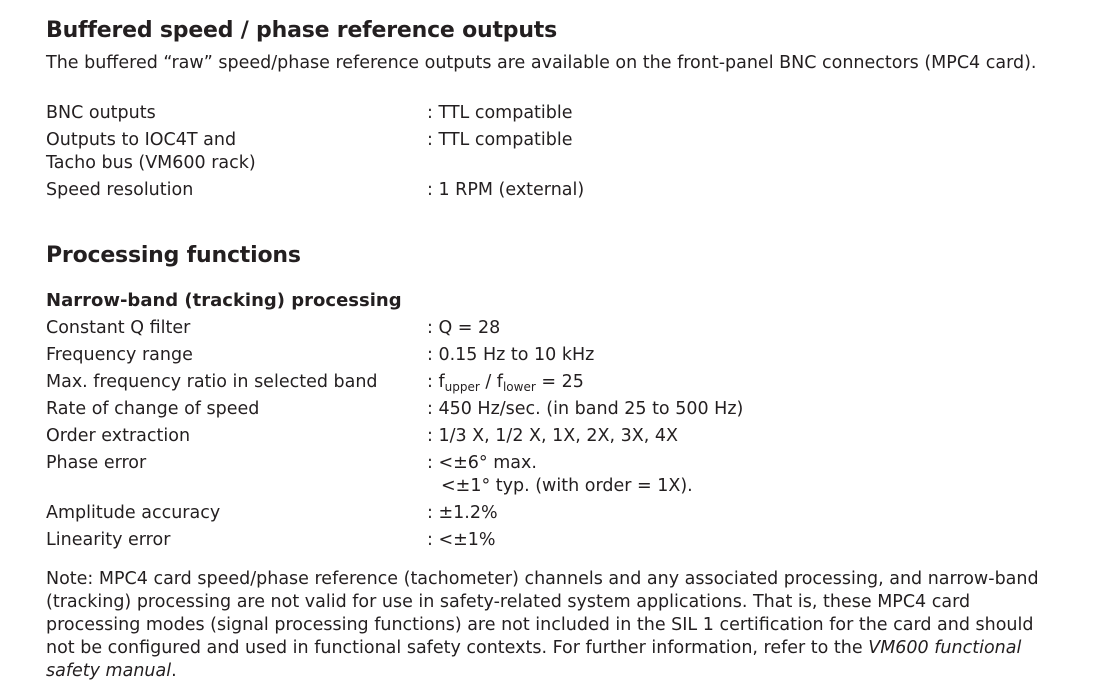  I want to click on spec-value: : Q = 28, so click(464, 328).